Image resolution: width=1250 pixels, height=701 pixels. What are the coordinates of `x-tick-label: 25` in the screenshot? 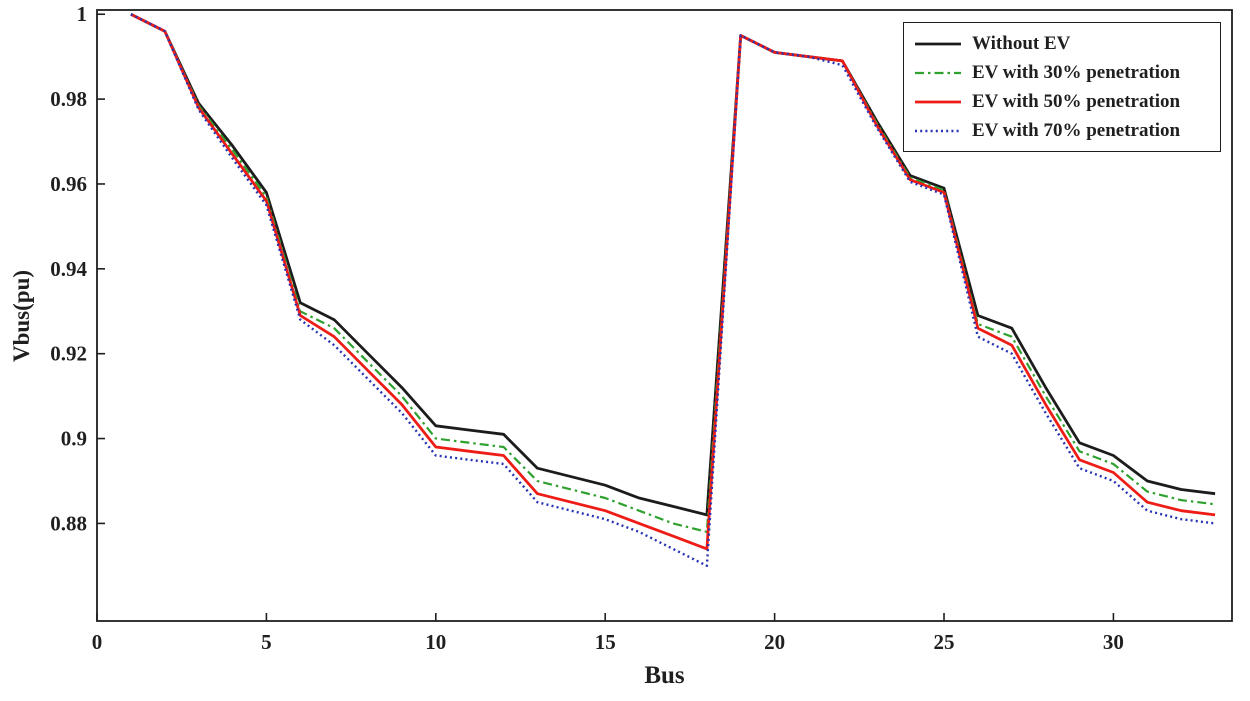 It's located at (944, 642).